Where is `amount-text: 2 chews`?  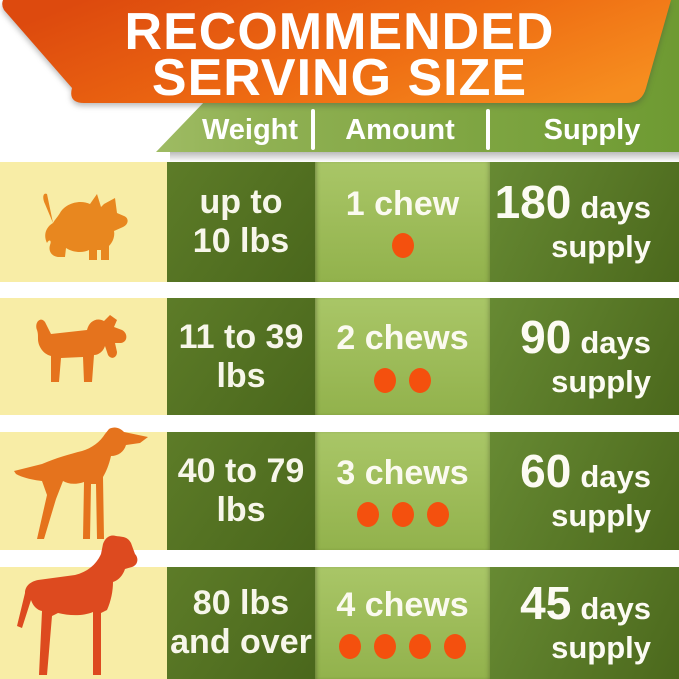
amount-text: 2 chews is located at coordinates (402, 338).